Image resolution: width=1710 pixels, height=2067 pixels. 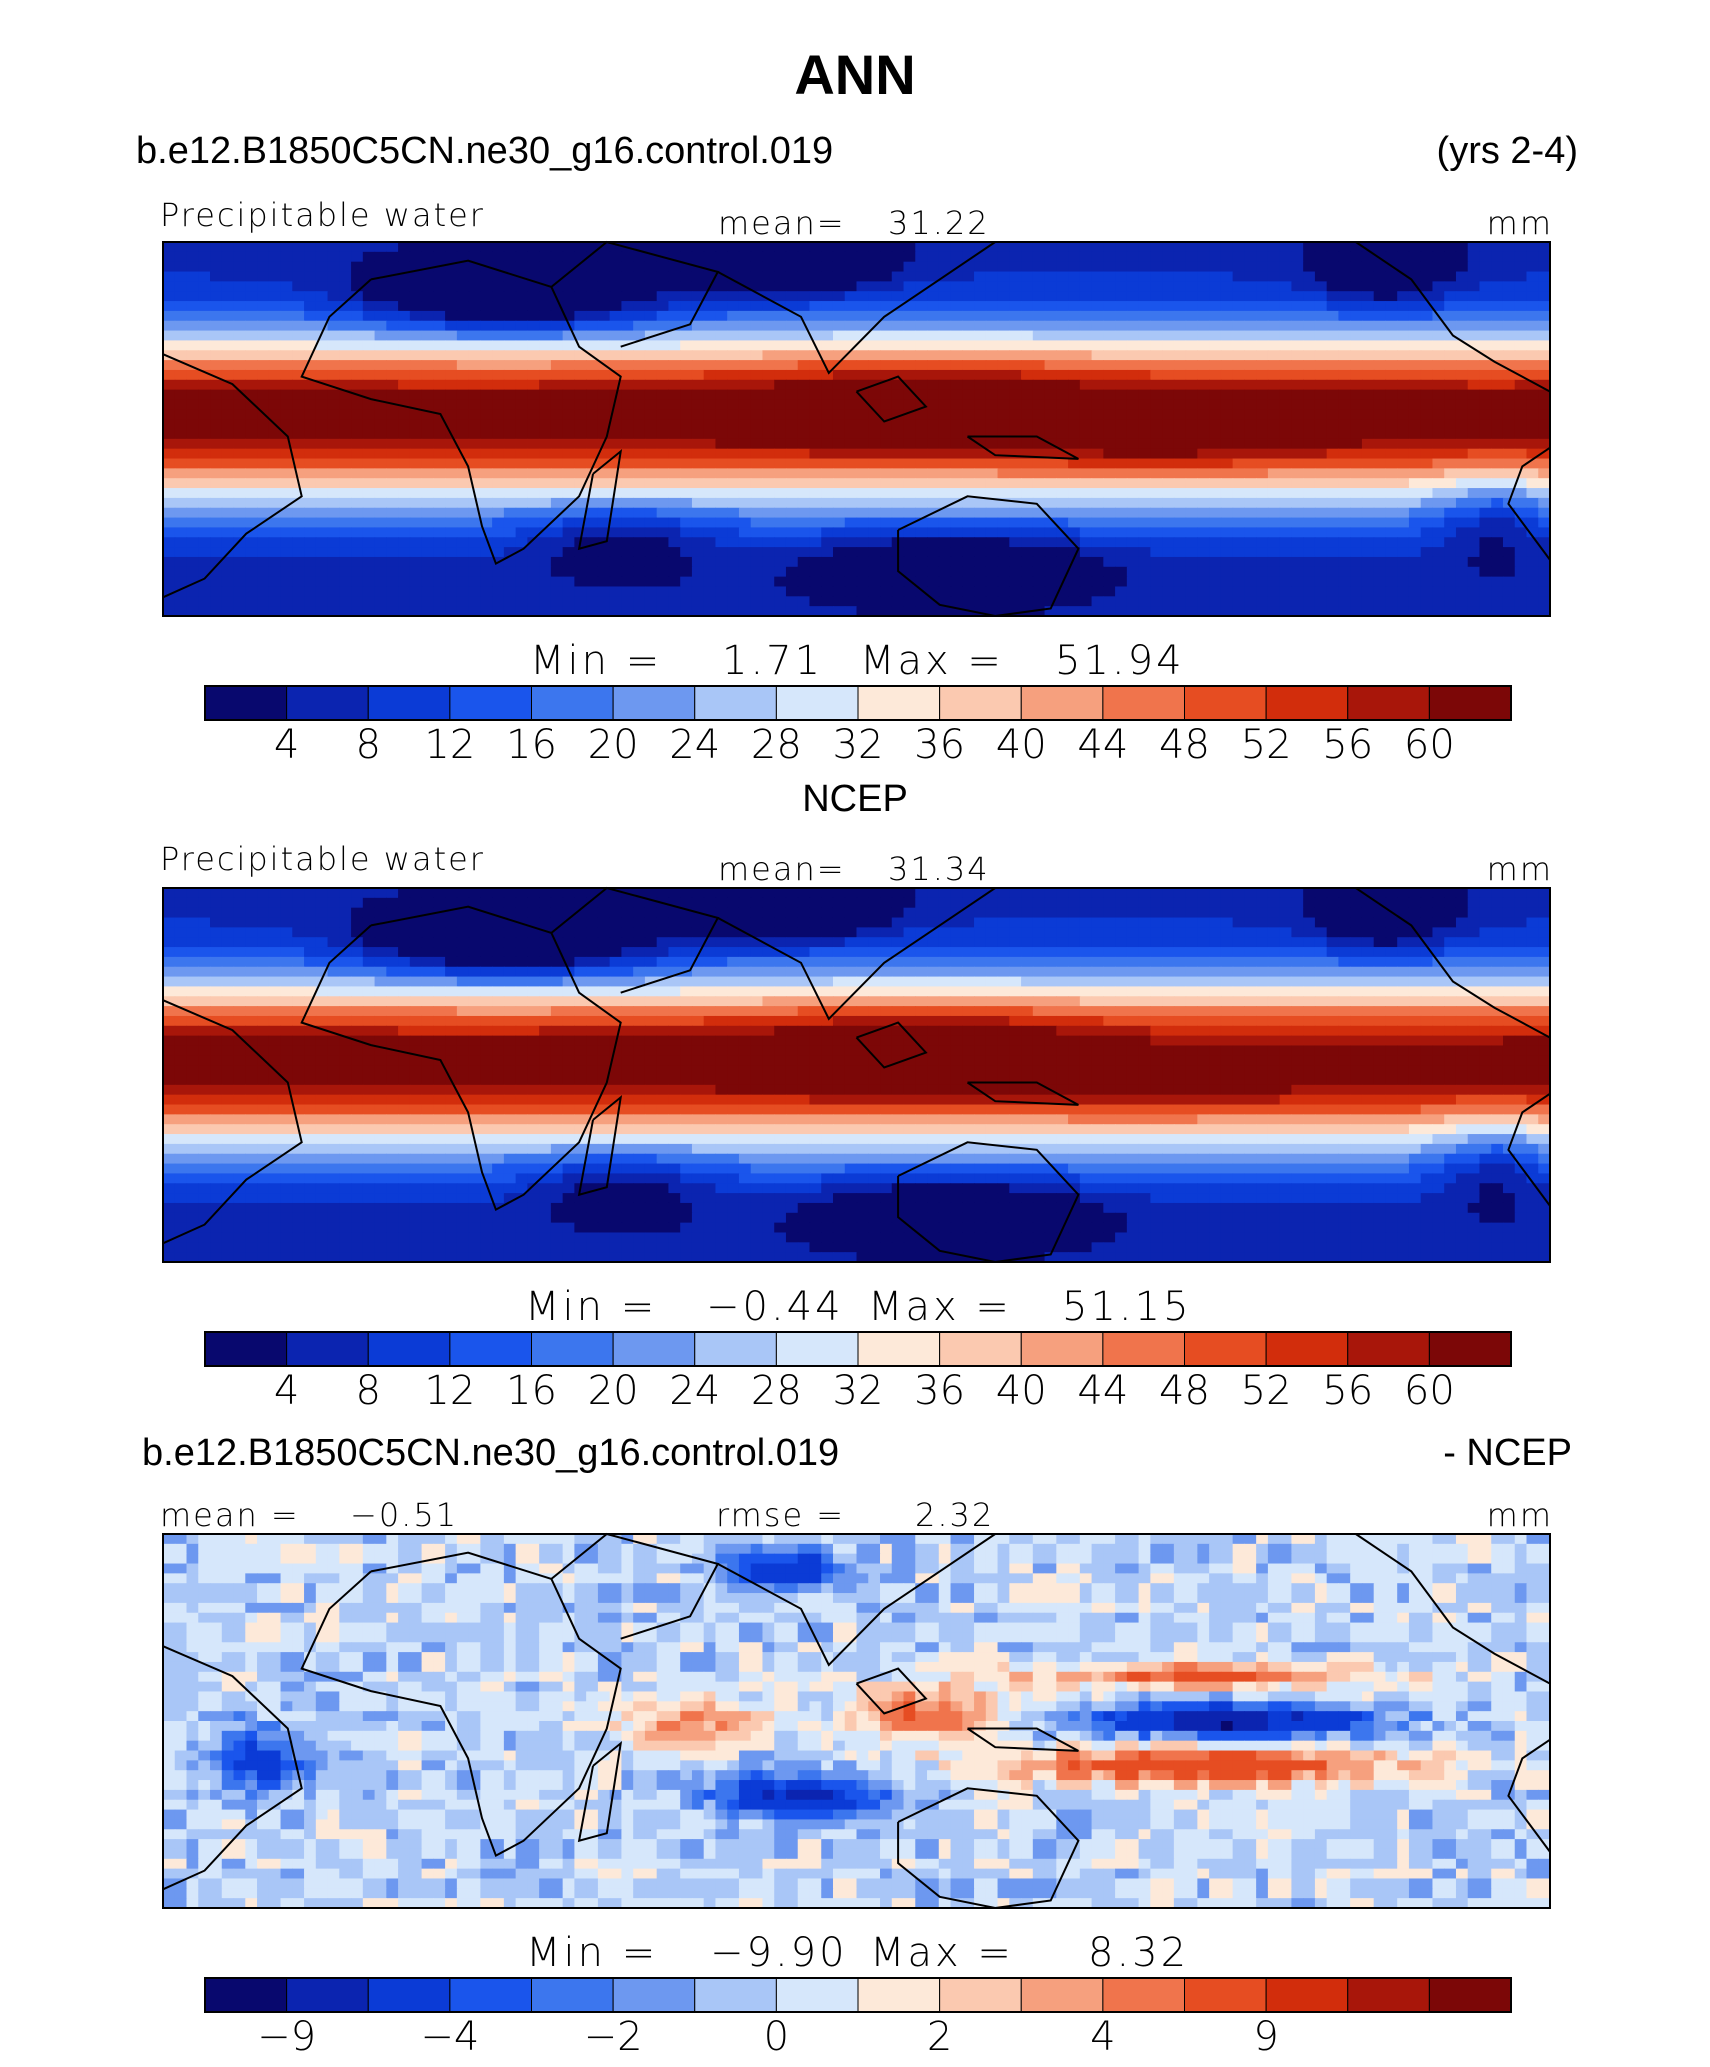 What do you see at coordinates (1266, 1391) in the screenshot?
I see `colorbar-2-tick-label: 52` at bounding box center [1266, 1391].